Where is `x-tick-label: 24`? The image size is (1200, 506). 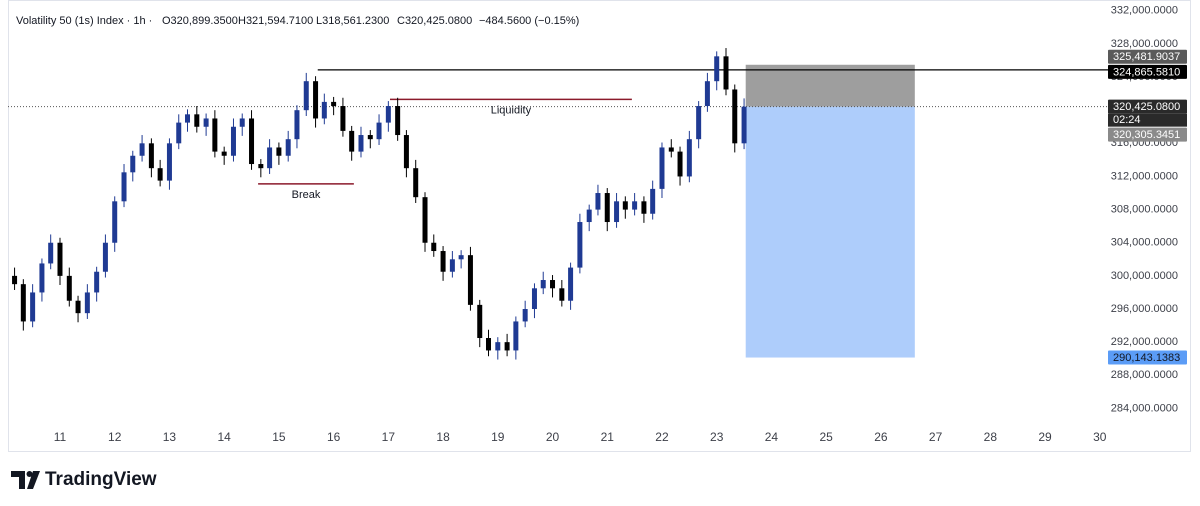
x-tick-label: 24 is located at coordinates (772, 437).